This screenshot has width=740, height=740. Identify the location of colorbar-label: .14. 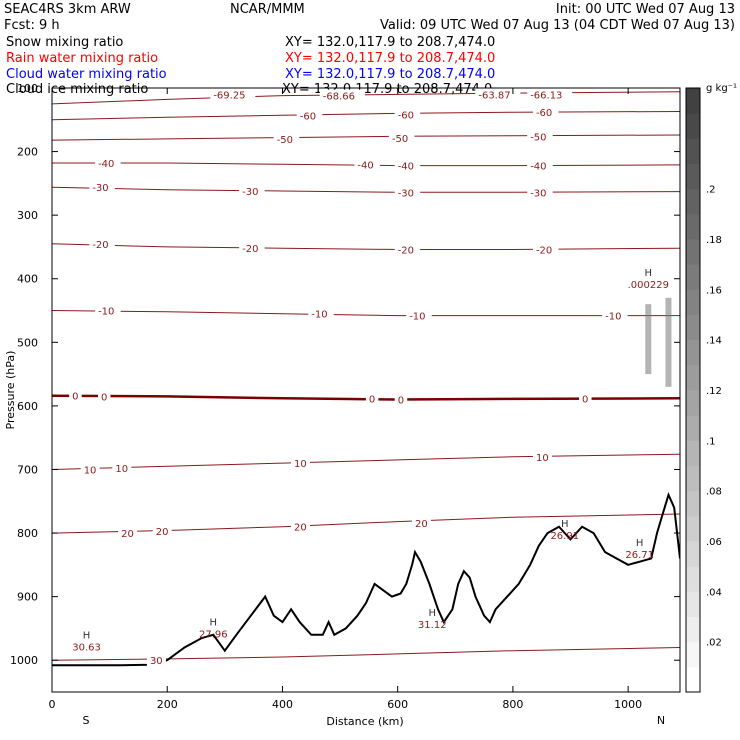
(714, 341).